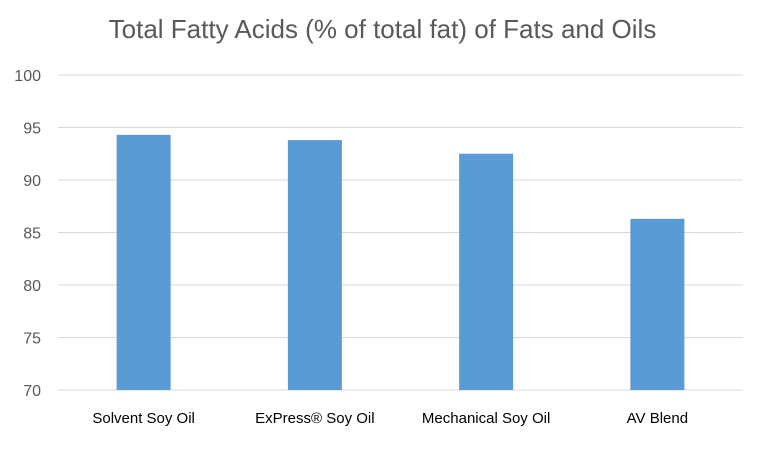 This screenshot has width=765, height=459. What do you see at coordinates (32, 286) in the screenshot?
I see `y-tick-label: 80` at bounding box center [32, 286].